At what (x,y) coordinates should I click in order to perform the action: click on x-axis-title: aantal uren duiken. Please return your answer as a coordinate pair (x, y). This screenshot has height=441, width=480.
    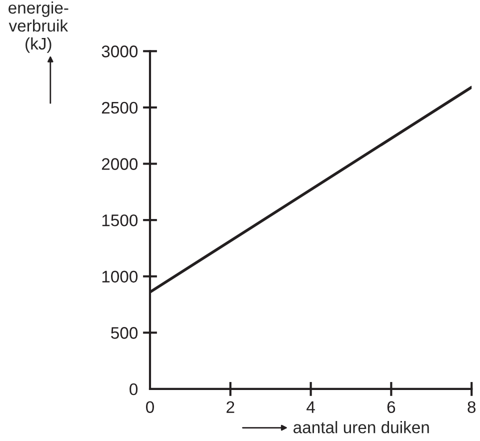
    Looking at the image, I should click on (361, 427).